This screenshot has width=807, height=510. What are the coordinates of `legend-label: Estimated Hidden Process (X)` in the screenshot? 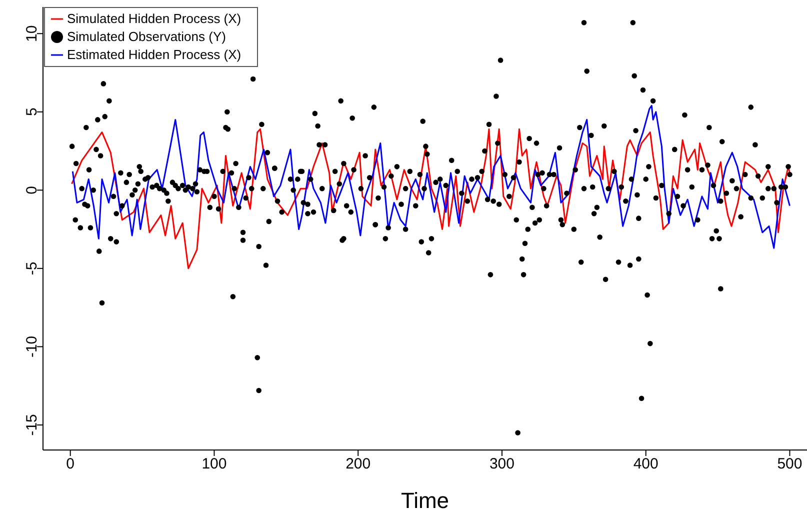 It's located at (154, 54).